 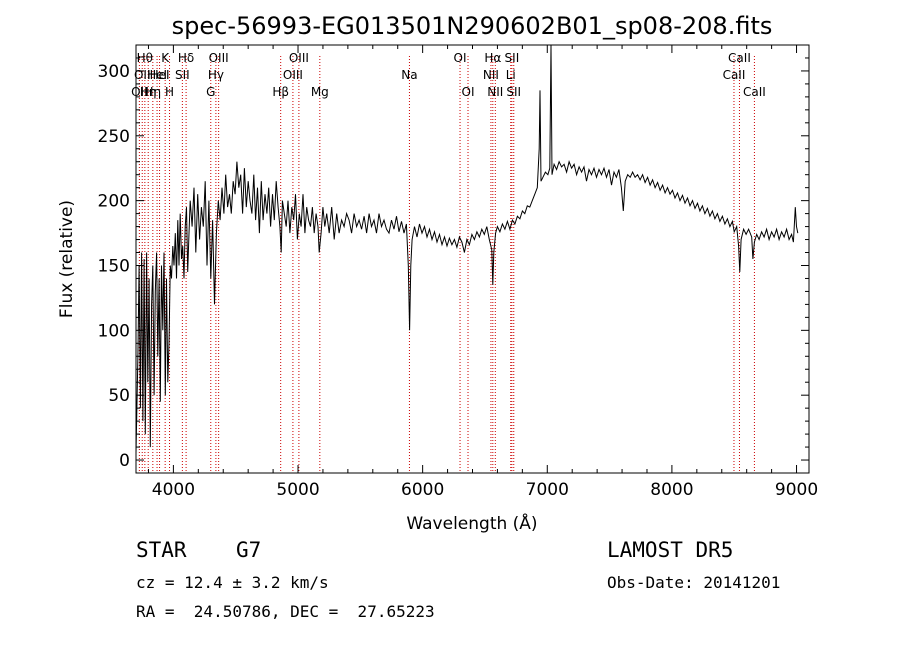 What do you see at coordinates (165, 58) in the screenshot?
I see `line-marker-label: K` at bounding box center [165, 58].